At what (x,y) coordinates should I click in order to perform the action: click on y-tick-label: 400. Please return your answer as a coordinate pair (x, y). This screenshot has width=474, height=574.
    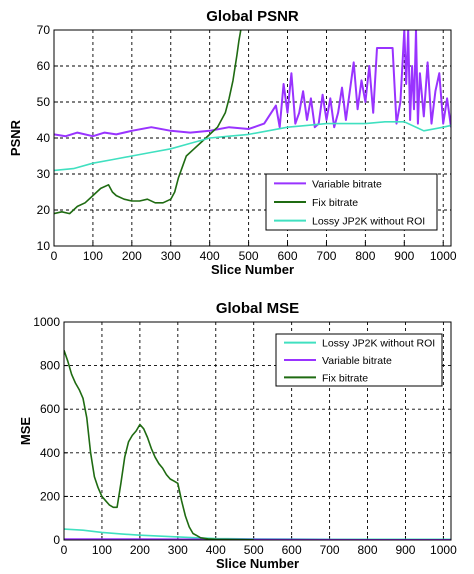
    Looking at the image, I should click on (50, 453).